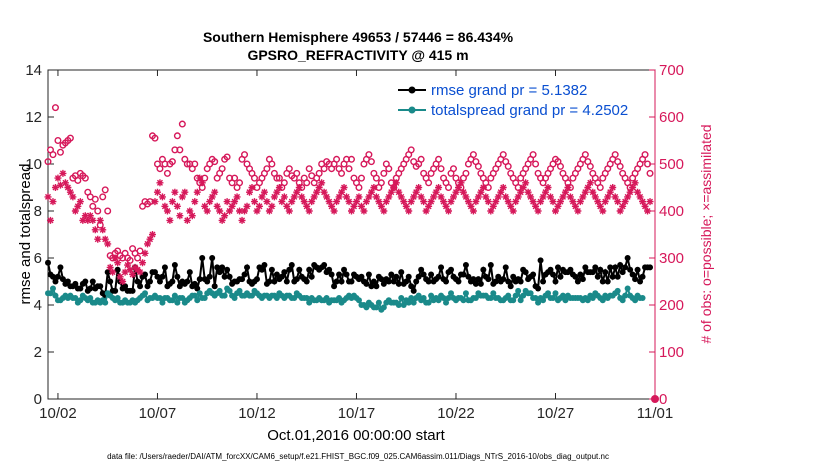 The width and height of the screenshot is (830, 470). Describe the element at coordinates (158, 413) in the screenshot. I see `x-tick-label: 10/07` at that location.